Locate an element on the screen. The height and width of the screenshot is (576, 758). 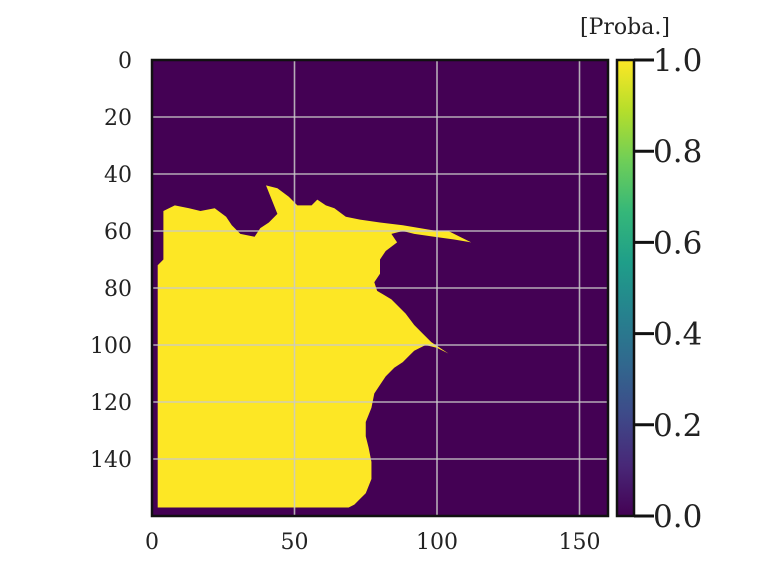
colorbar-tick-label: 0.0 is located at coordinates (677, 517).